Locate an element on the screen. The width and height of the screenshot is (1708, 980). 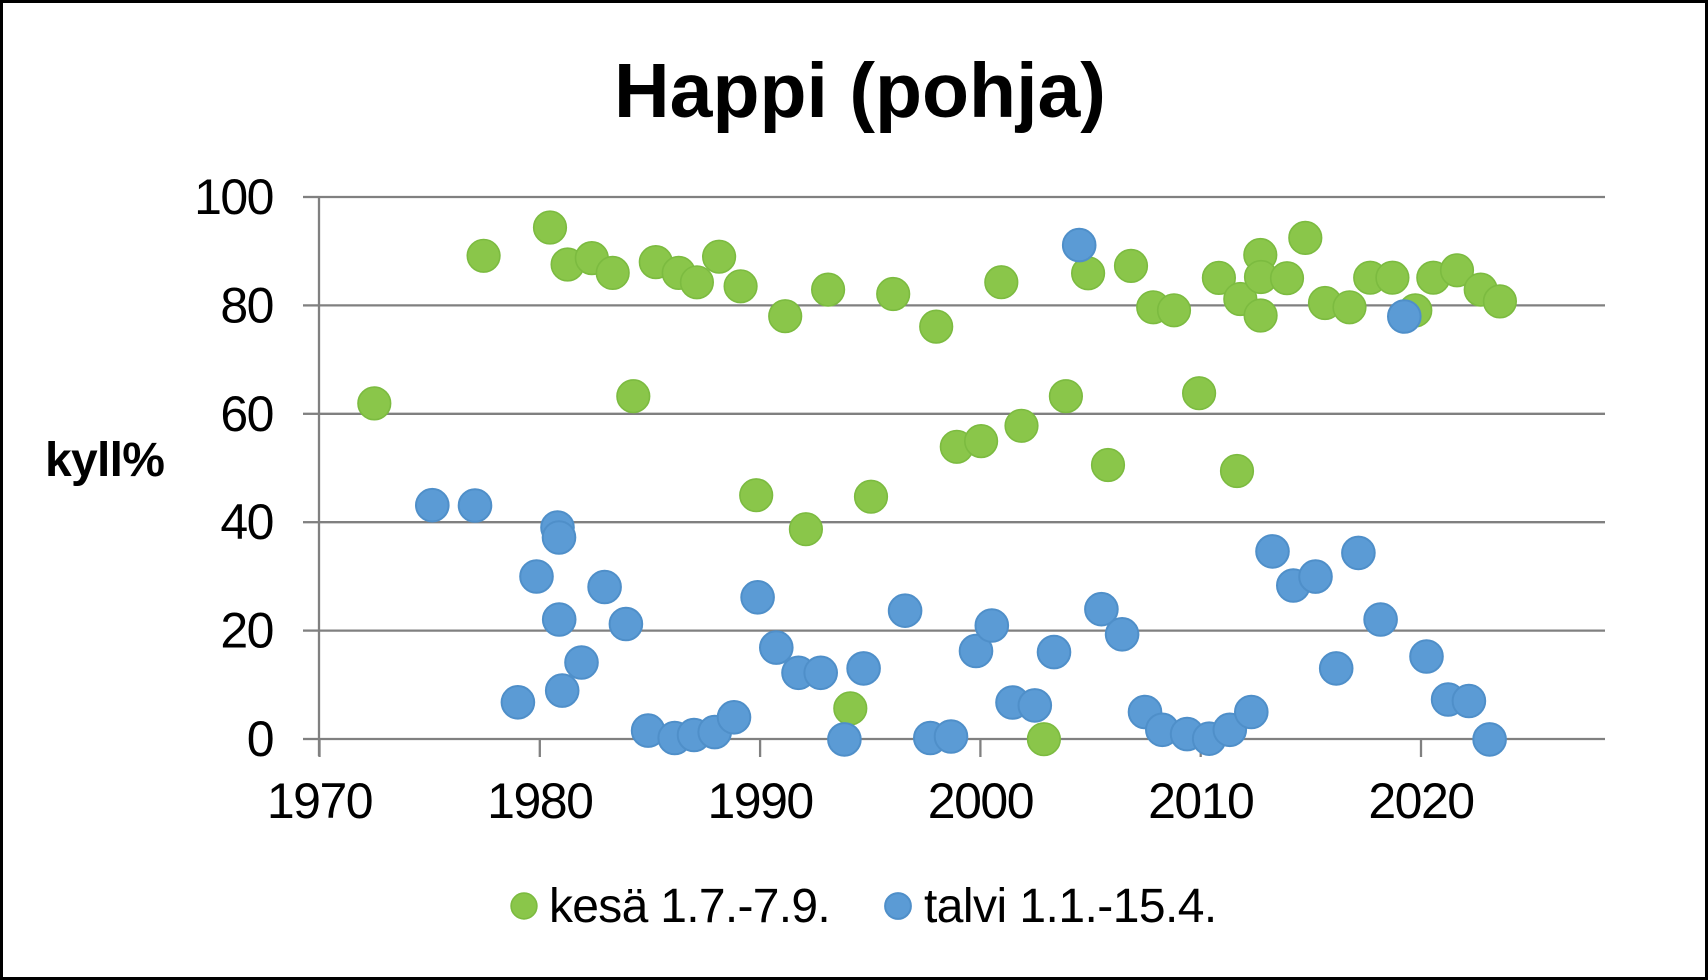
svg-text: 1990 is located at coordinates (759, 801).